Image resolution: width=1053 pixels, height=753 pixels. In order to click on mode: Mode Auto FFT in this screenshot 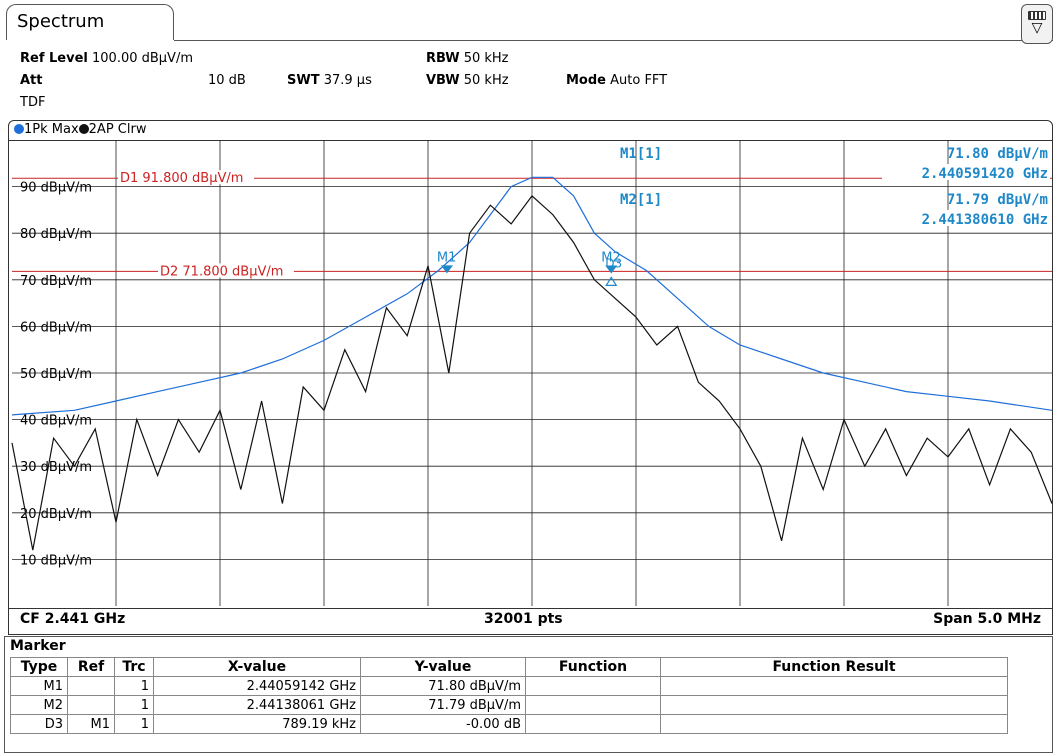, I will do `click(617, 80)`.